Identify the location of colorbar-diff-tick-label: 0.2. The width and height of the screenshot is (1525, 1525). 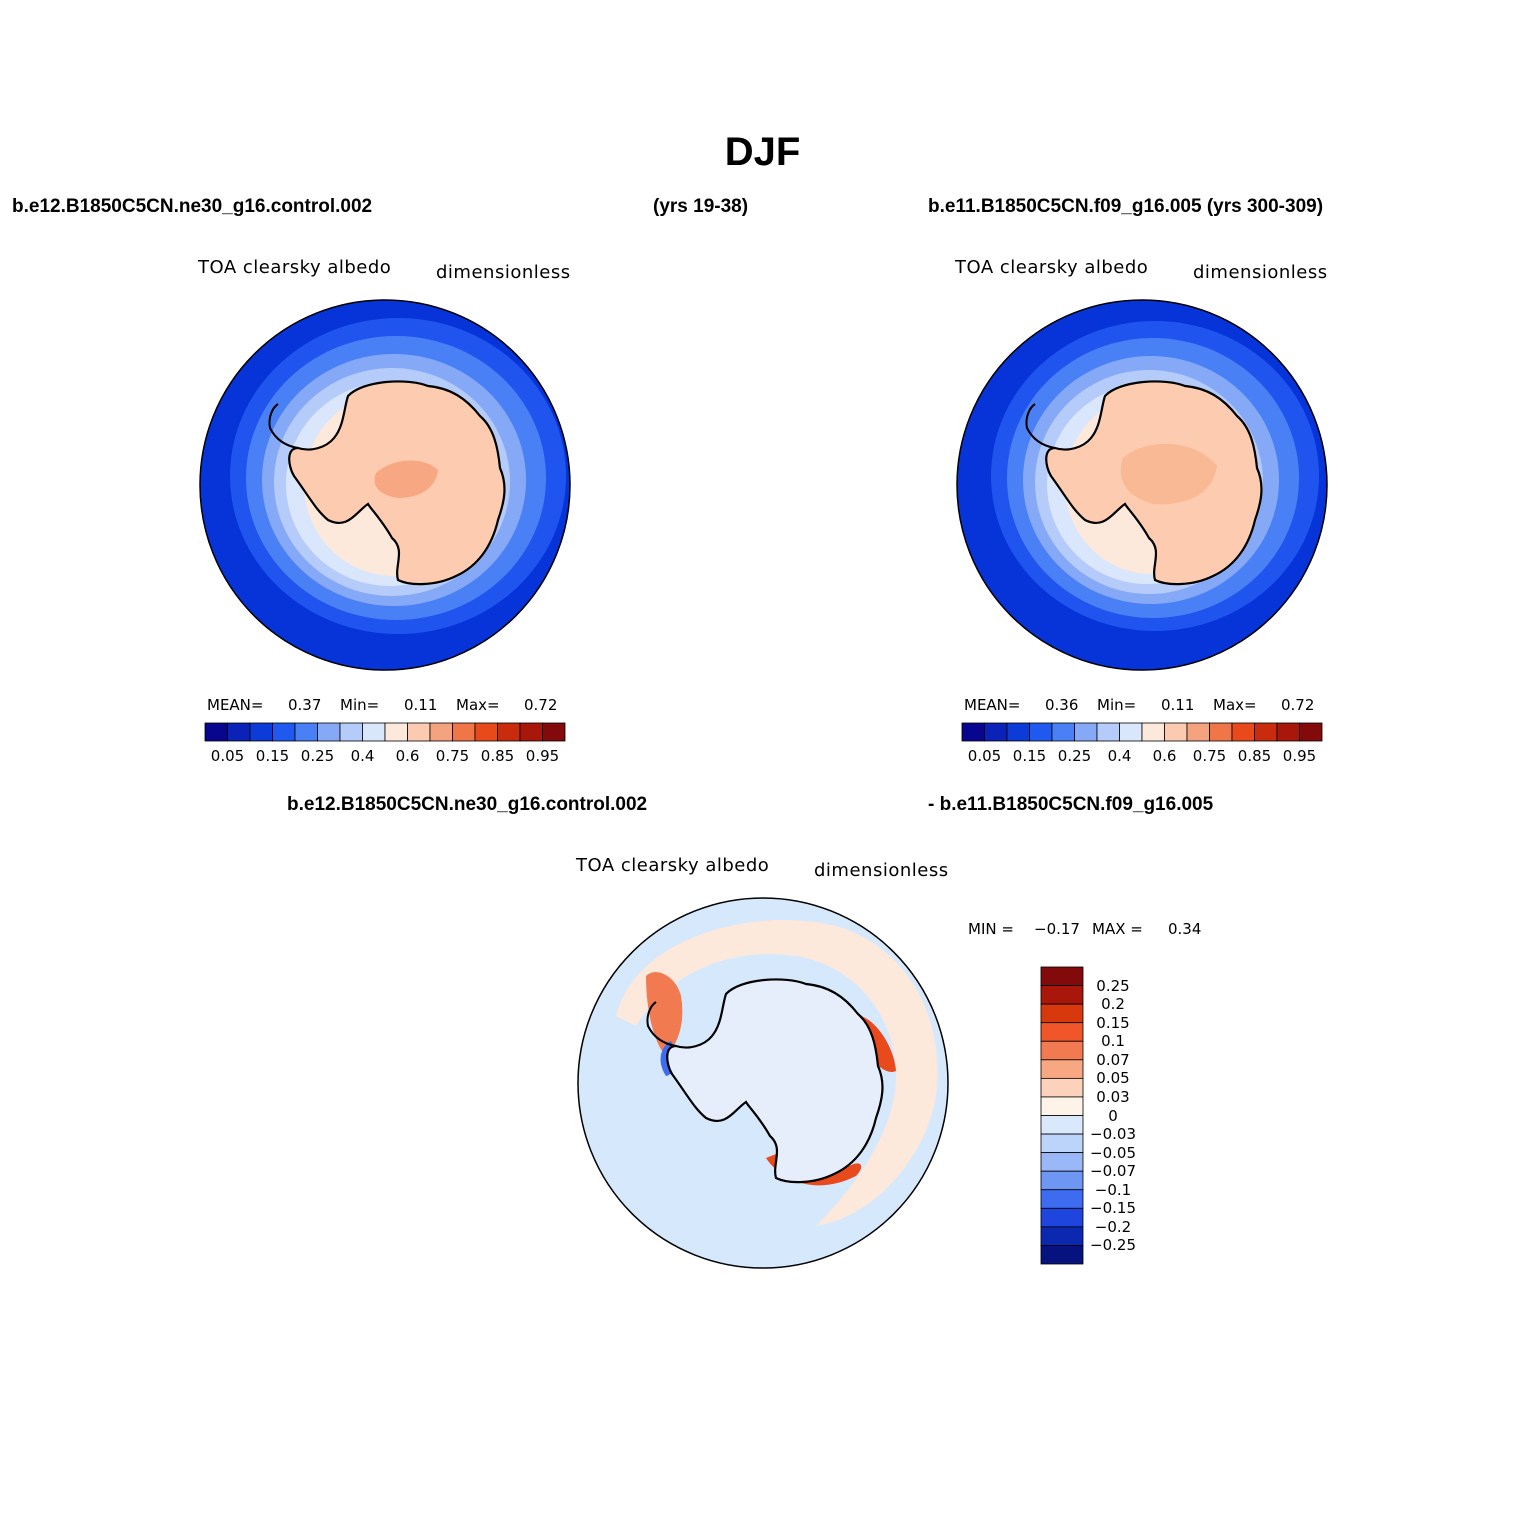
(1113, 1004).